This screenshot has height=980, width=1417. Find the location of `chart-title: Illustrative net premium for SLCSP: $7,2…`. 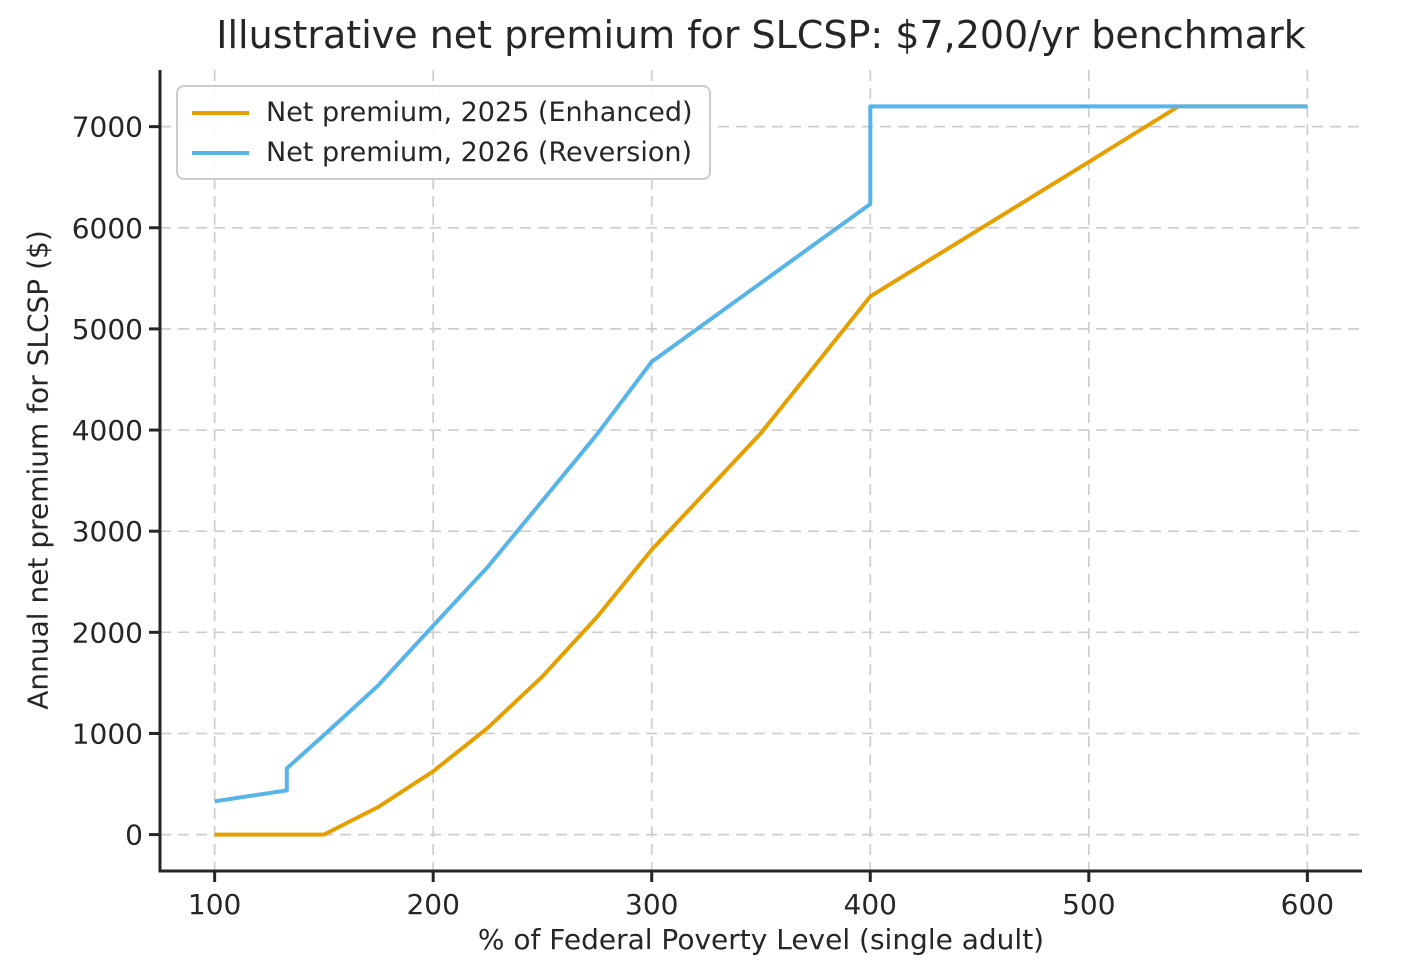

chart-title: Illustrative net premium for SLCSP: $7,2… is located at coordinates (761, 35).